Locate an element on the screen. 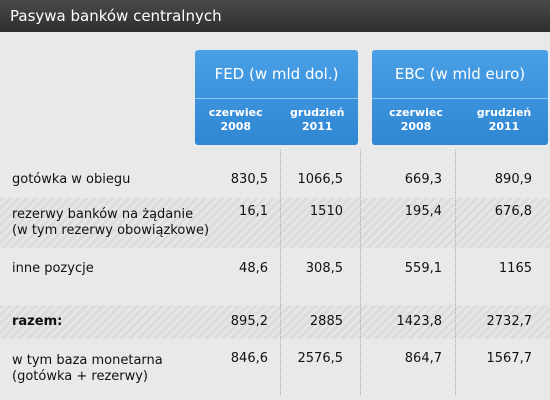 The width and height of the screenshot is (550, 400). row-label: razem: is located at coordinates (37, 322).